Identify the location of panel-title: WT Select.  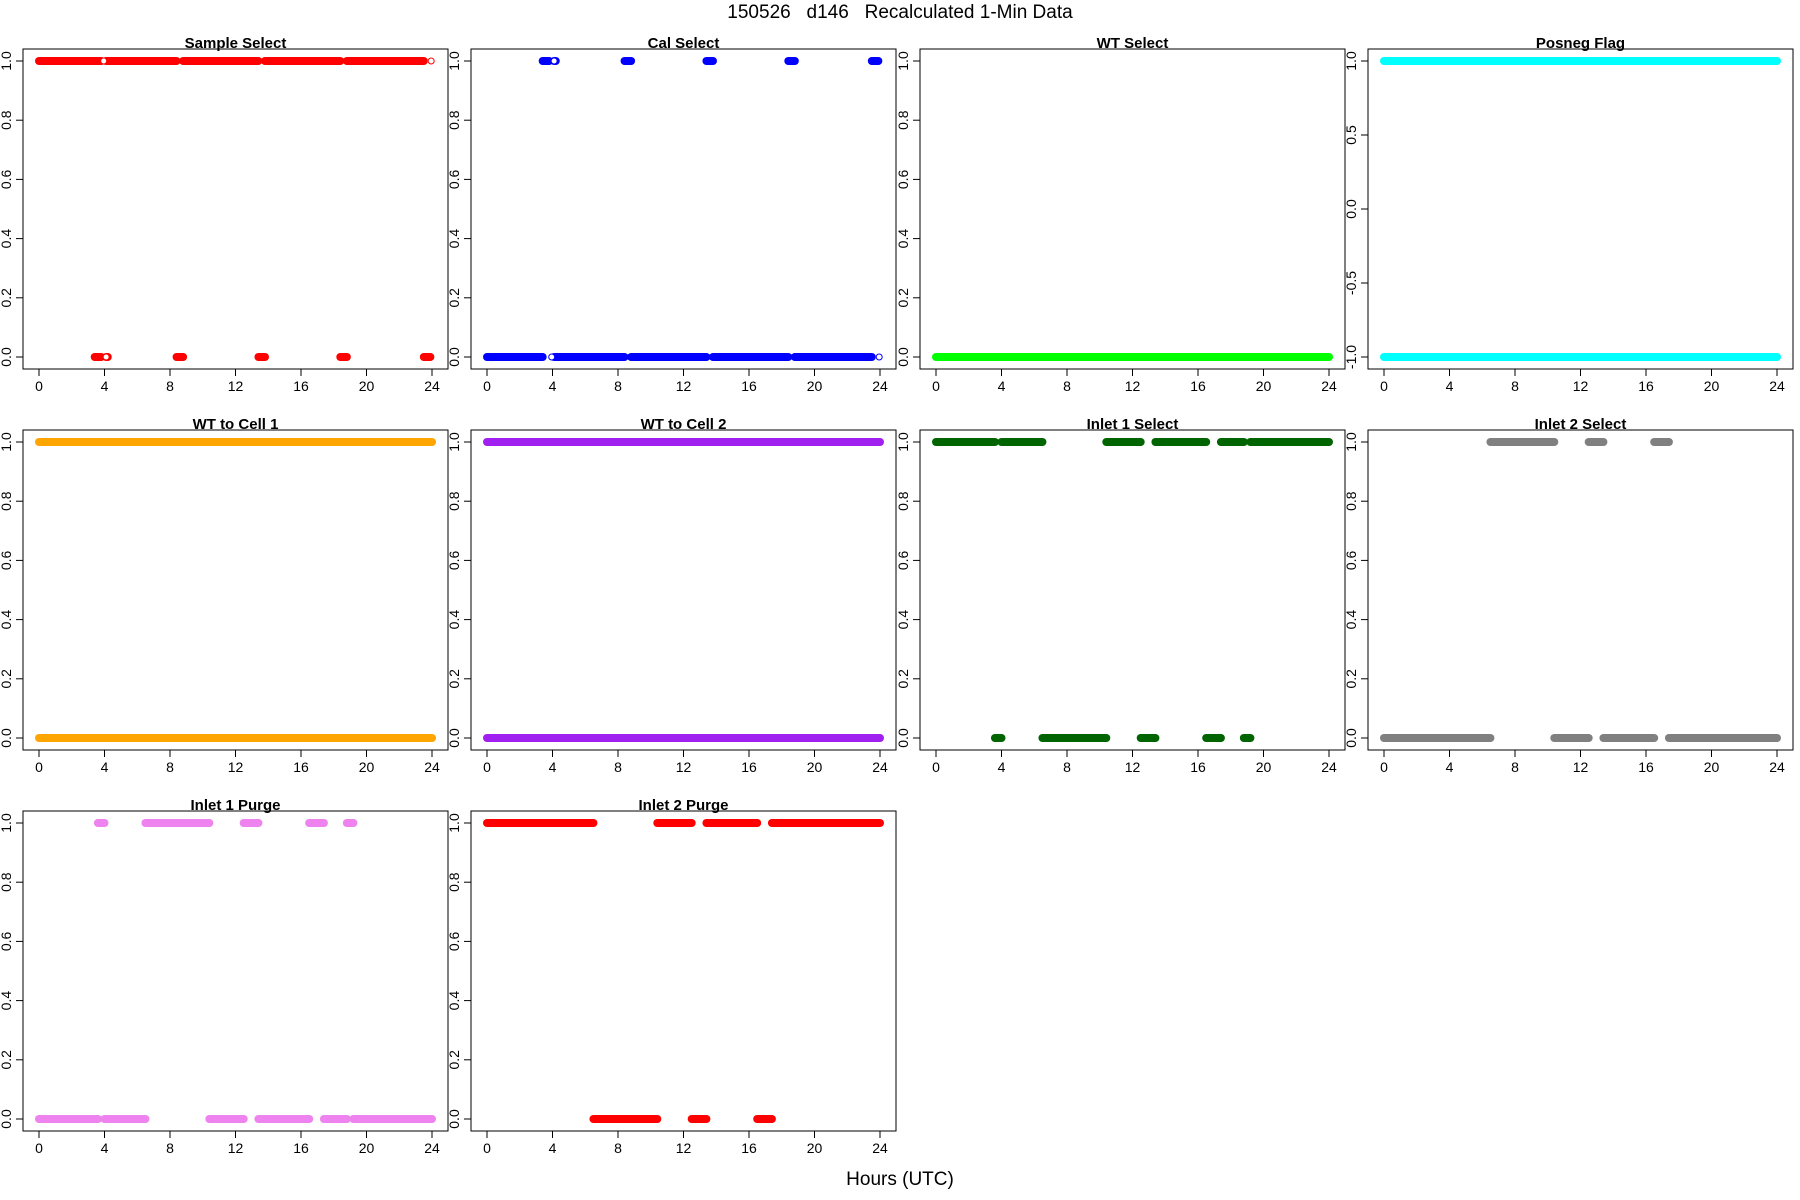
(1133, 43).